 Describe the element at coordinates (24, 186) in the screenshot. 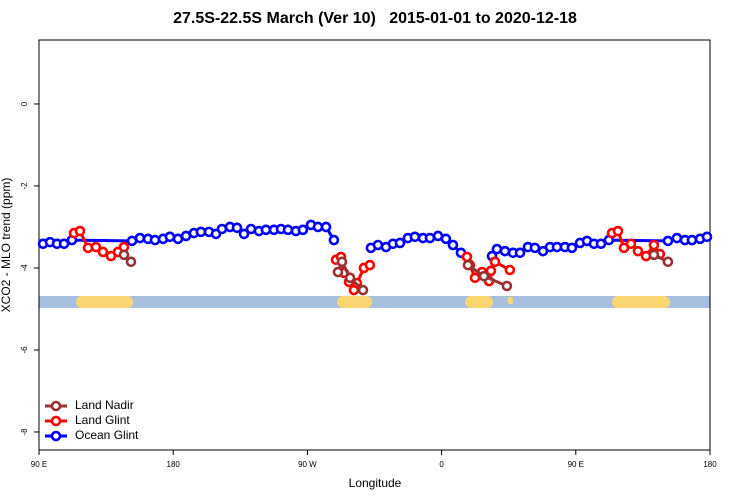

I see `y-tick-label: -2` at that location.